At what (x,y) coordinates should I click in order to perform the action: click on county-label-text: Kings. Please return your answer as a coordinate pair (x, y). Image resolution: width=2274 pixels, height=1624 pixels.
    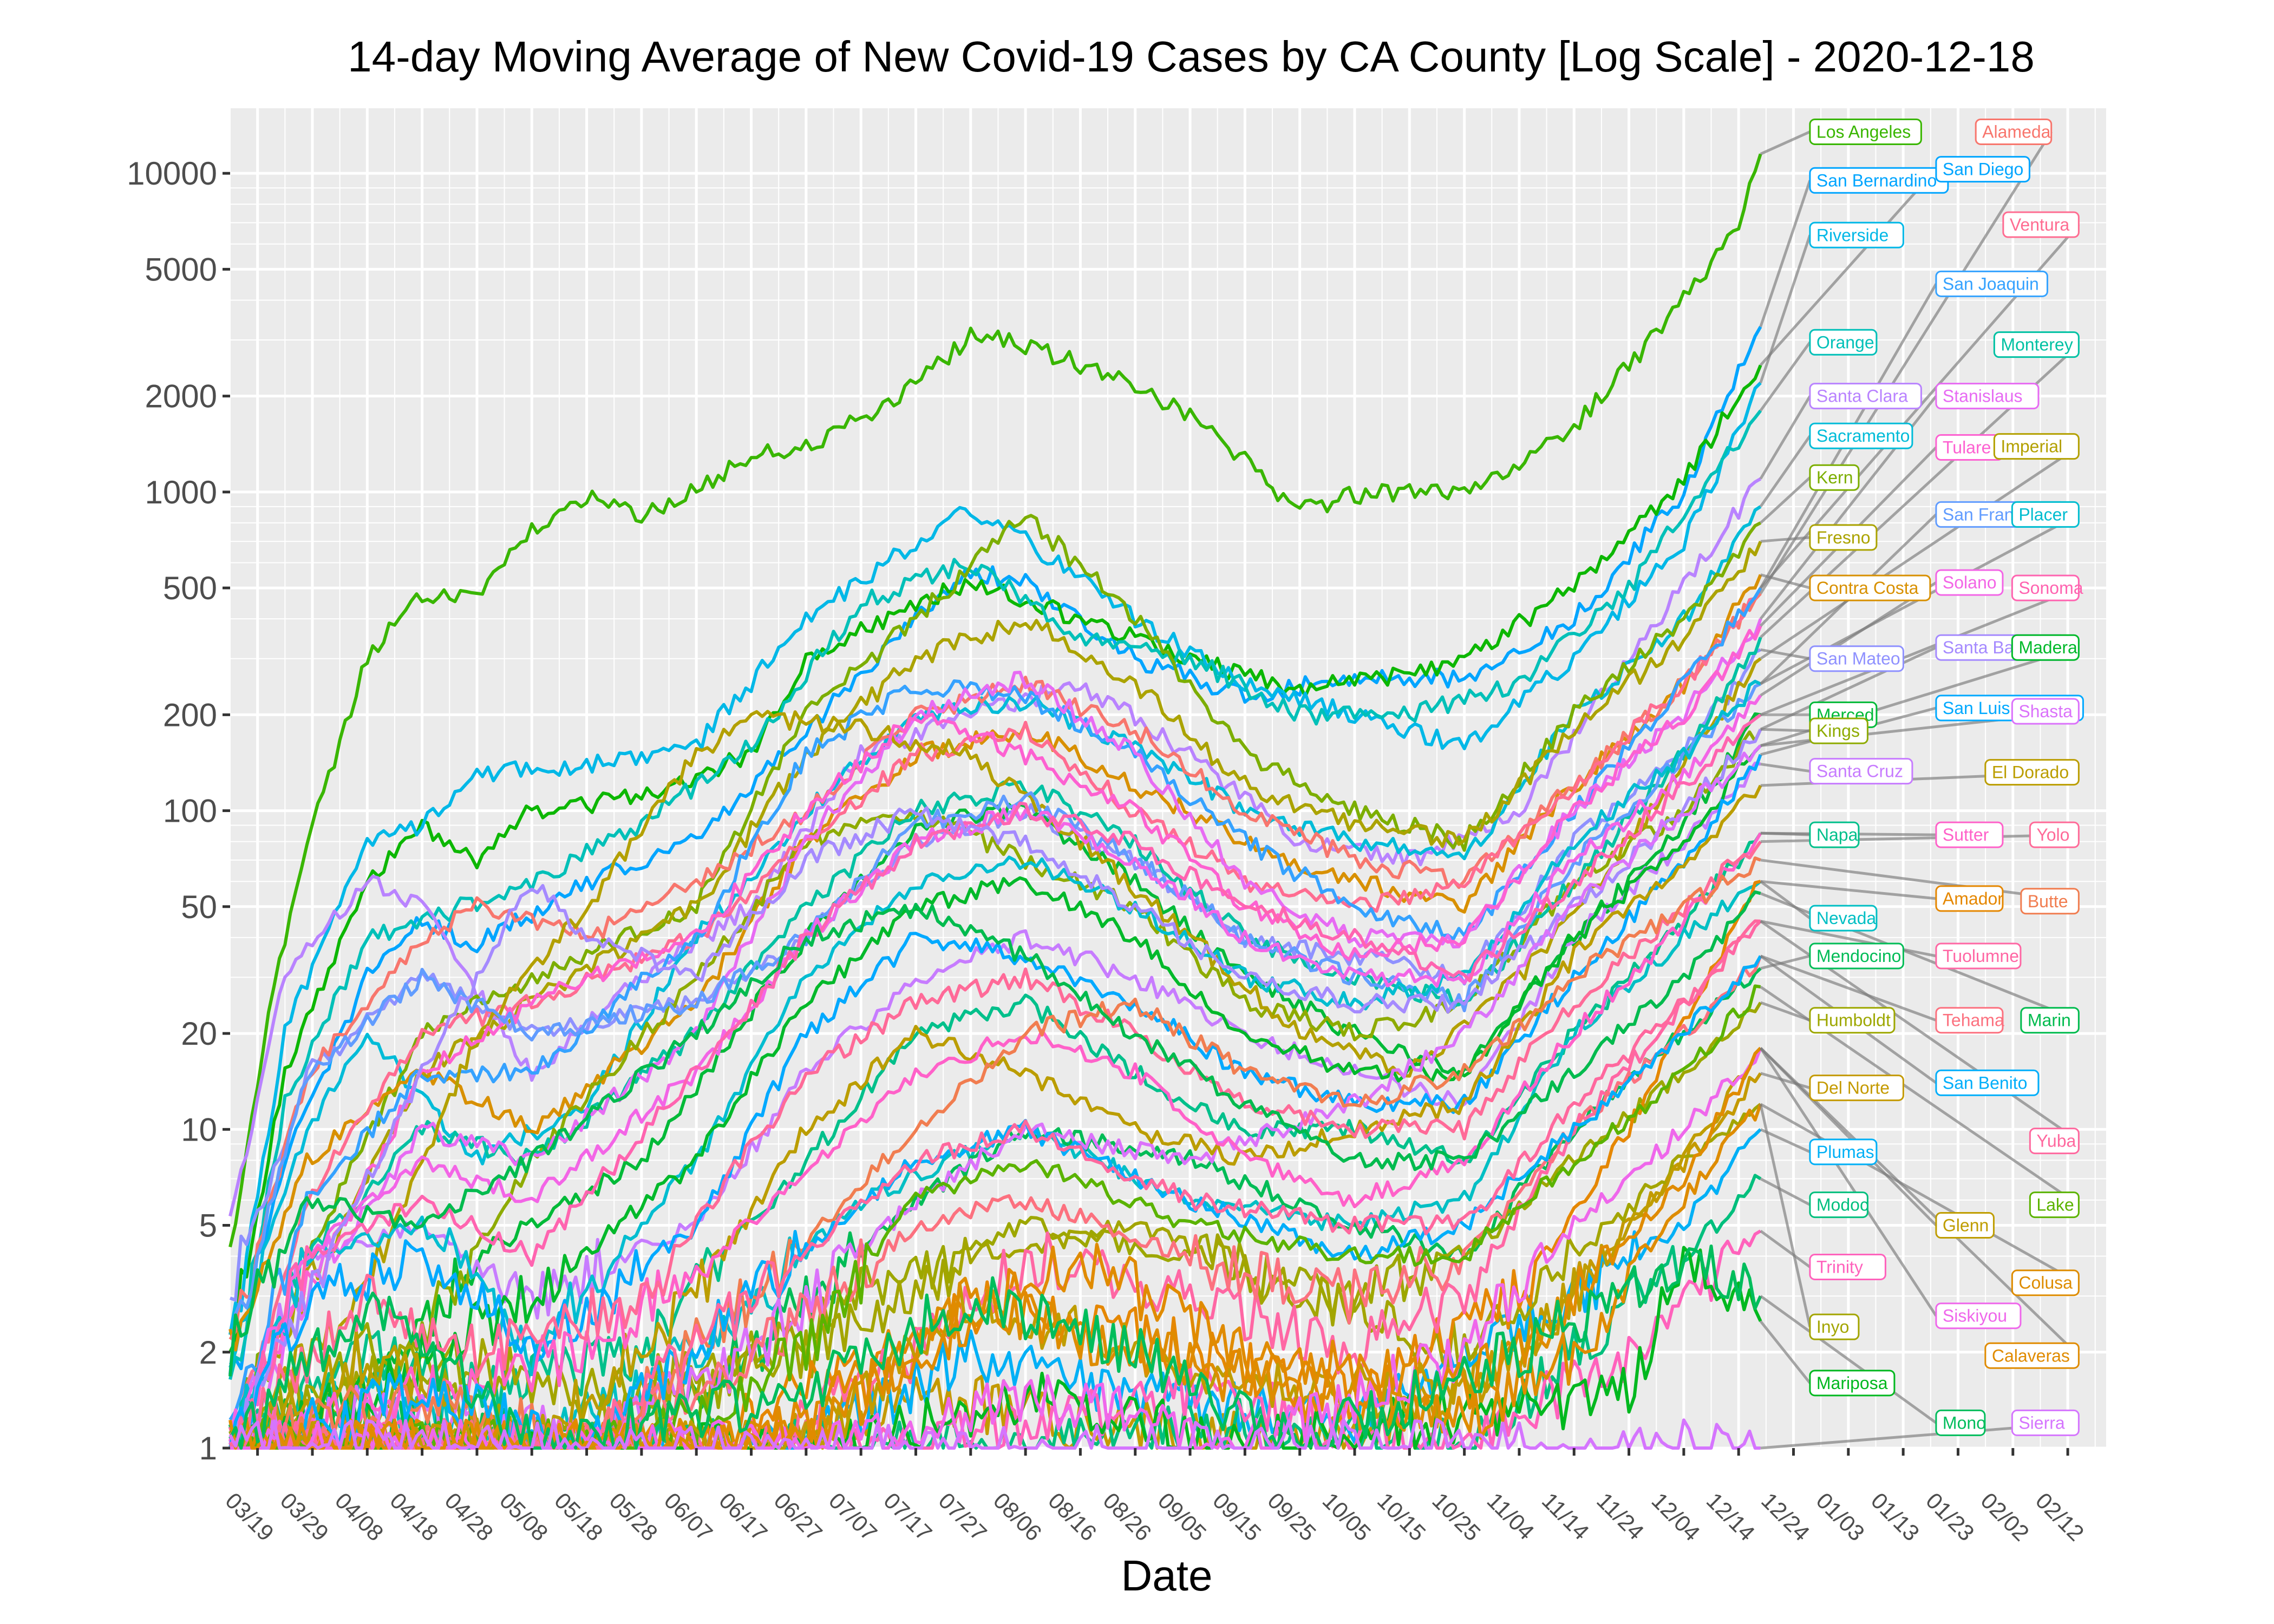
    Looking at the image, I should click on (1838, 731).